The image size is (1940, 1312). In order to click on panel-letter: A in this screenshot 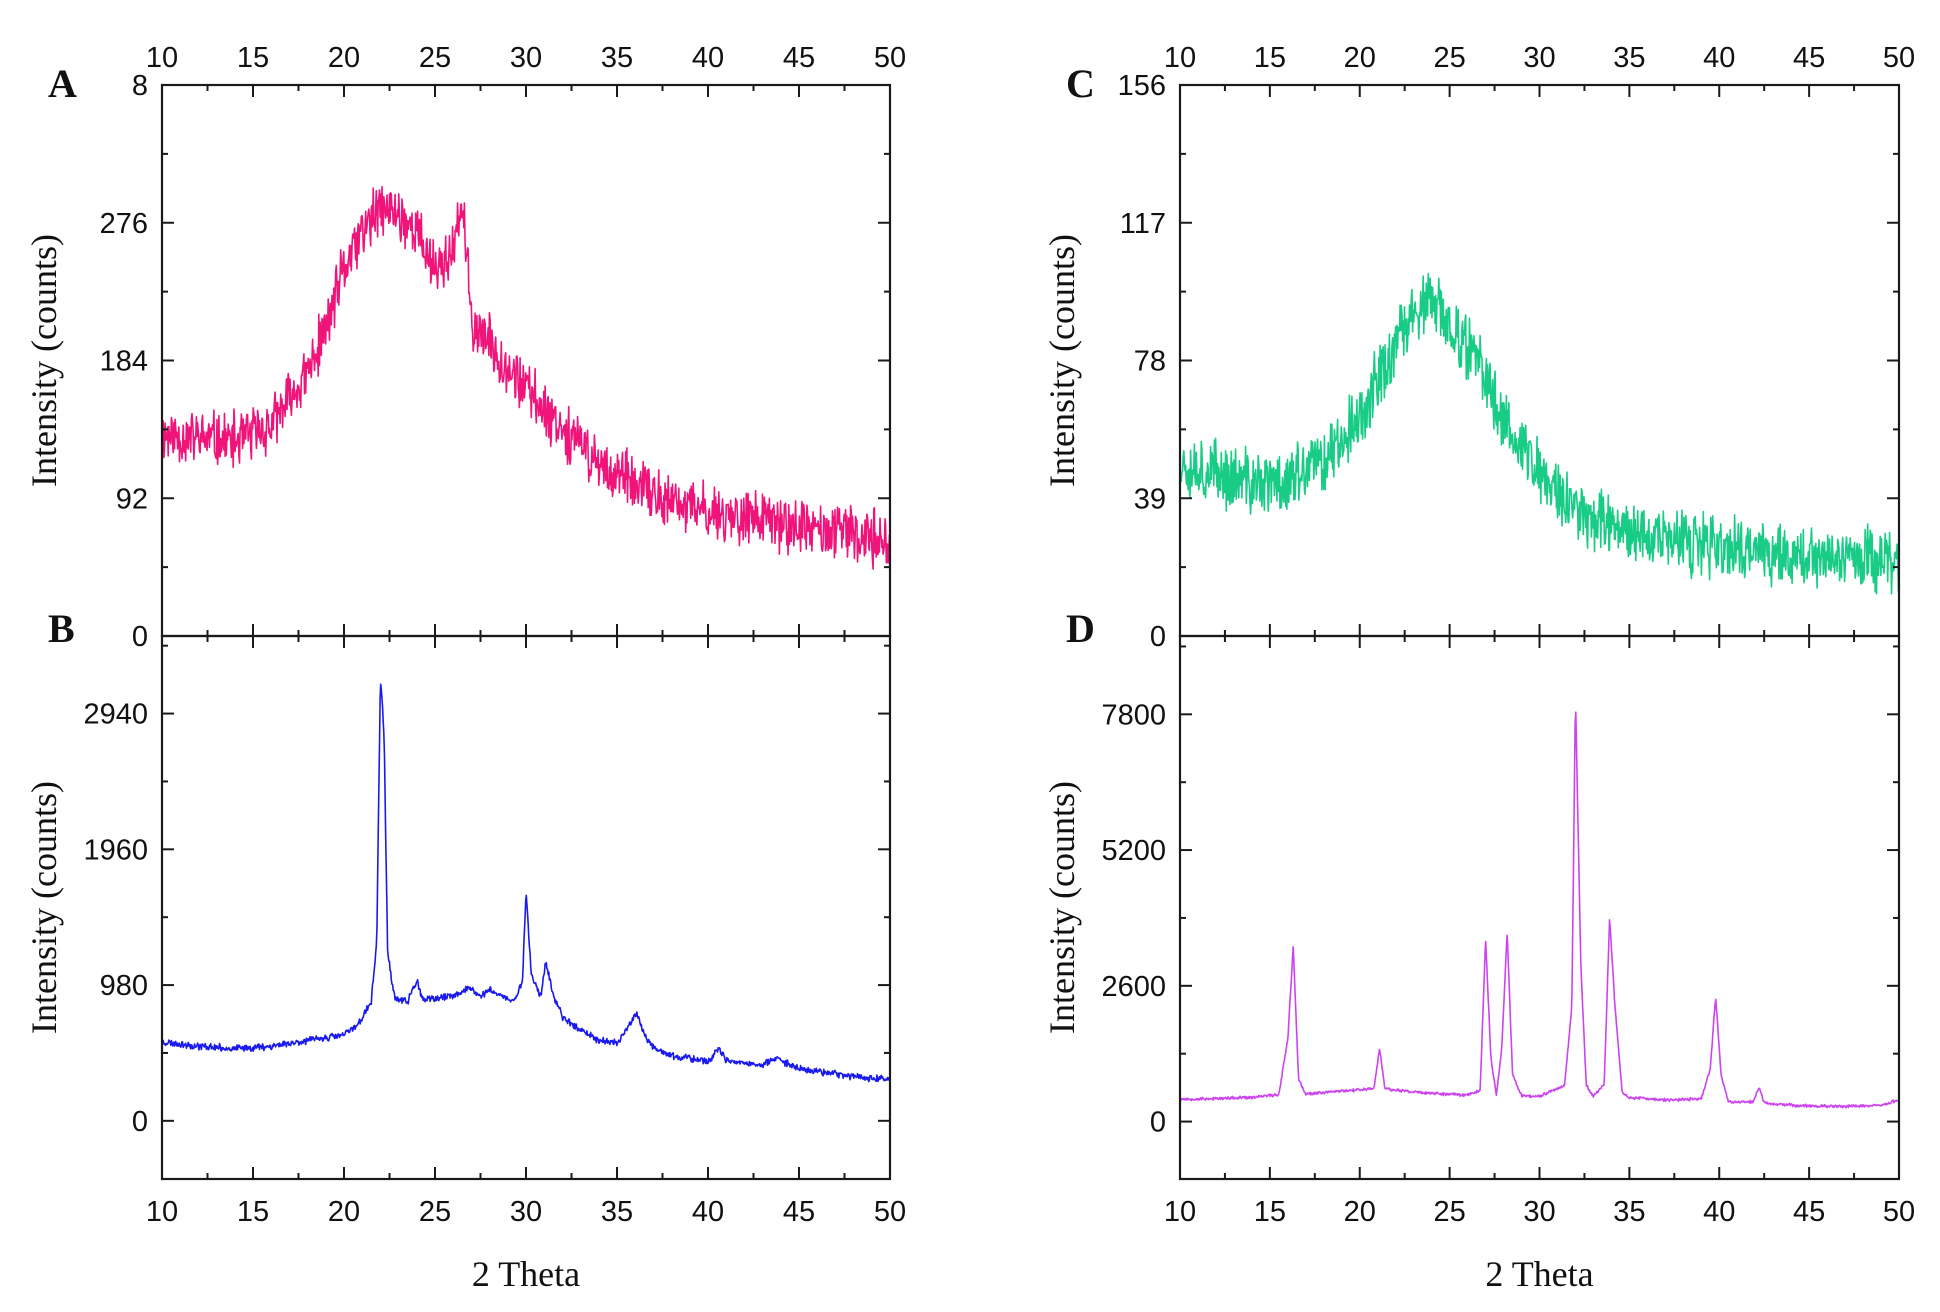, I will do `click(62, 83)`.